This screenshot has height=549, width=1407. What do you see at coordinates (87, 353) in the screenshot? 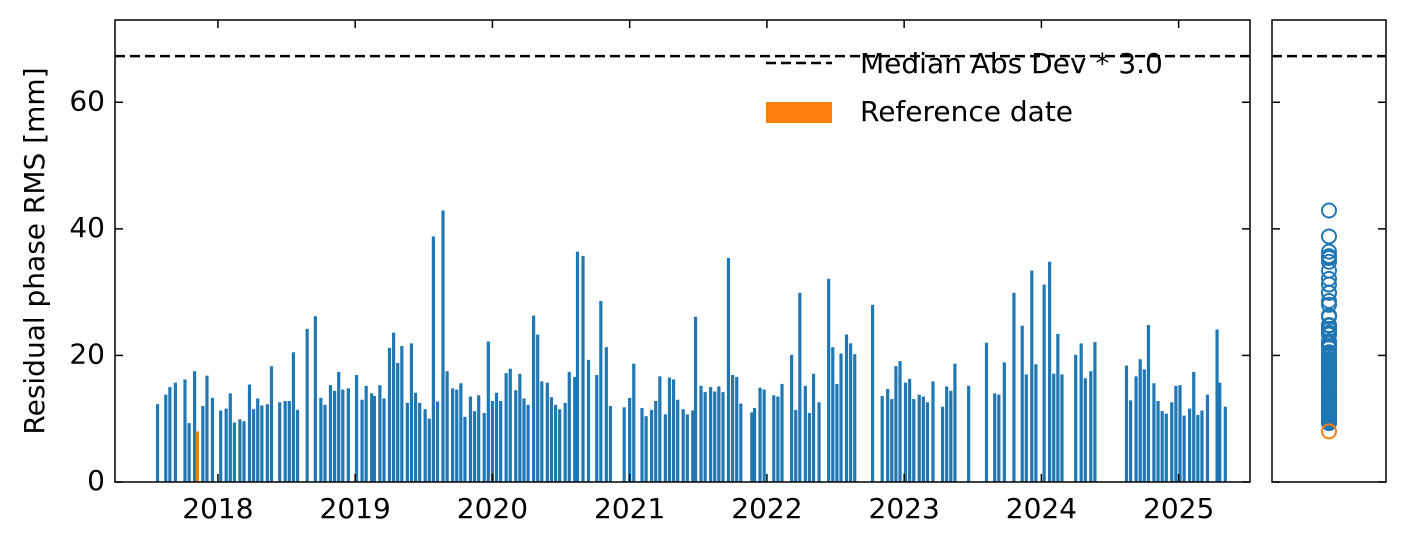
I see `y-tick-label: 20` at bounding box center [87, 353].